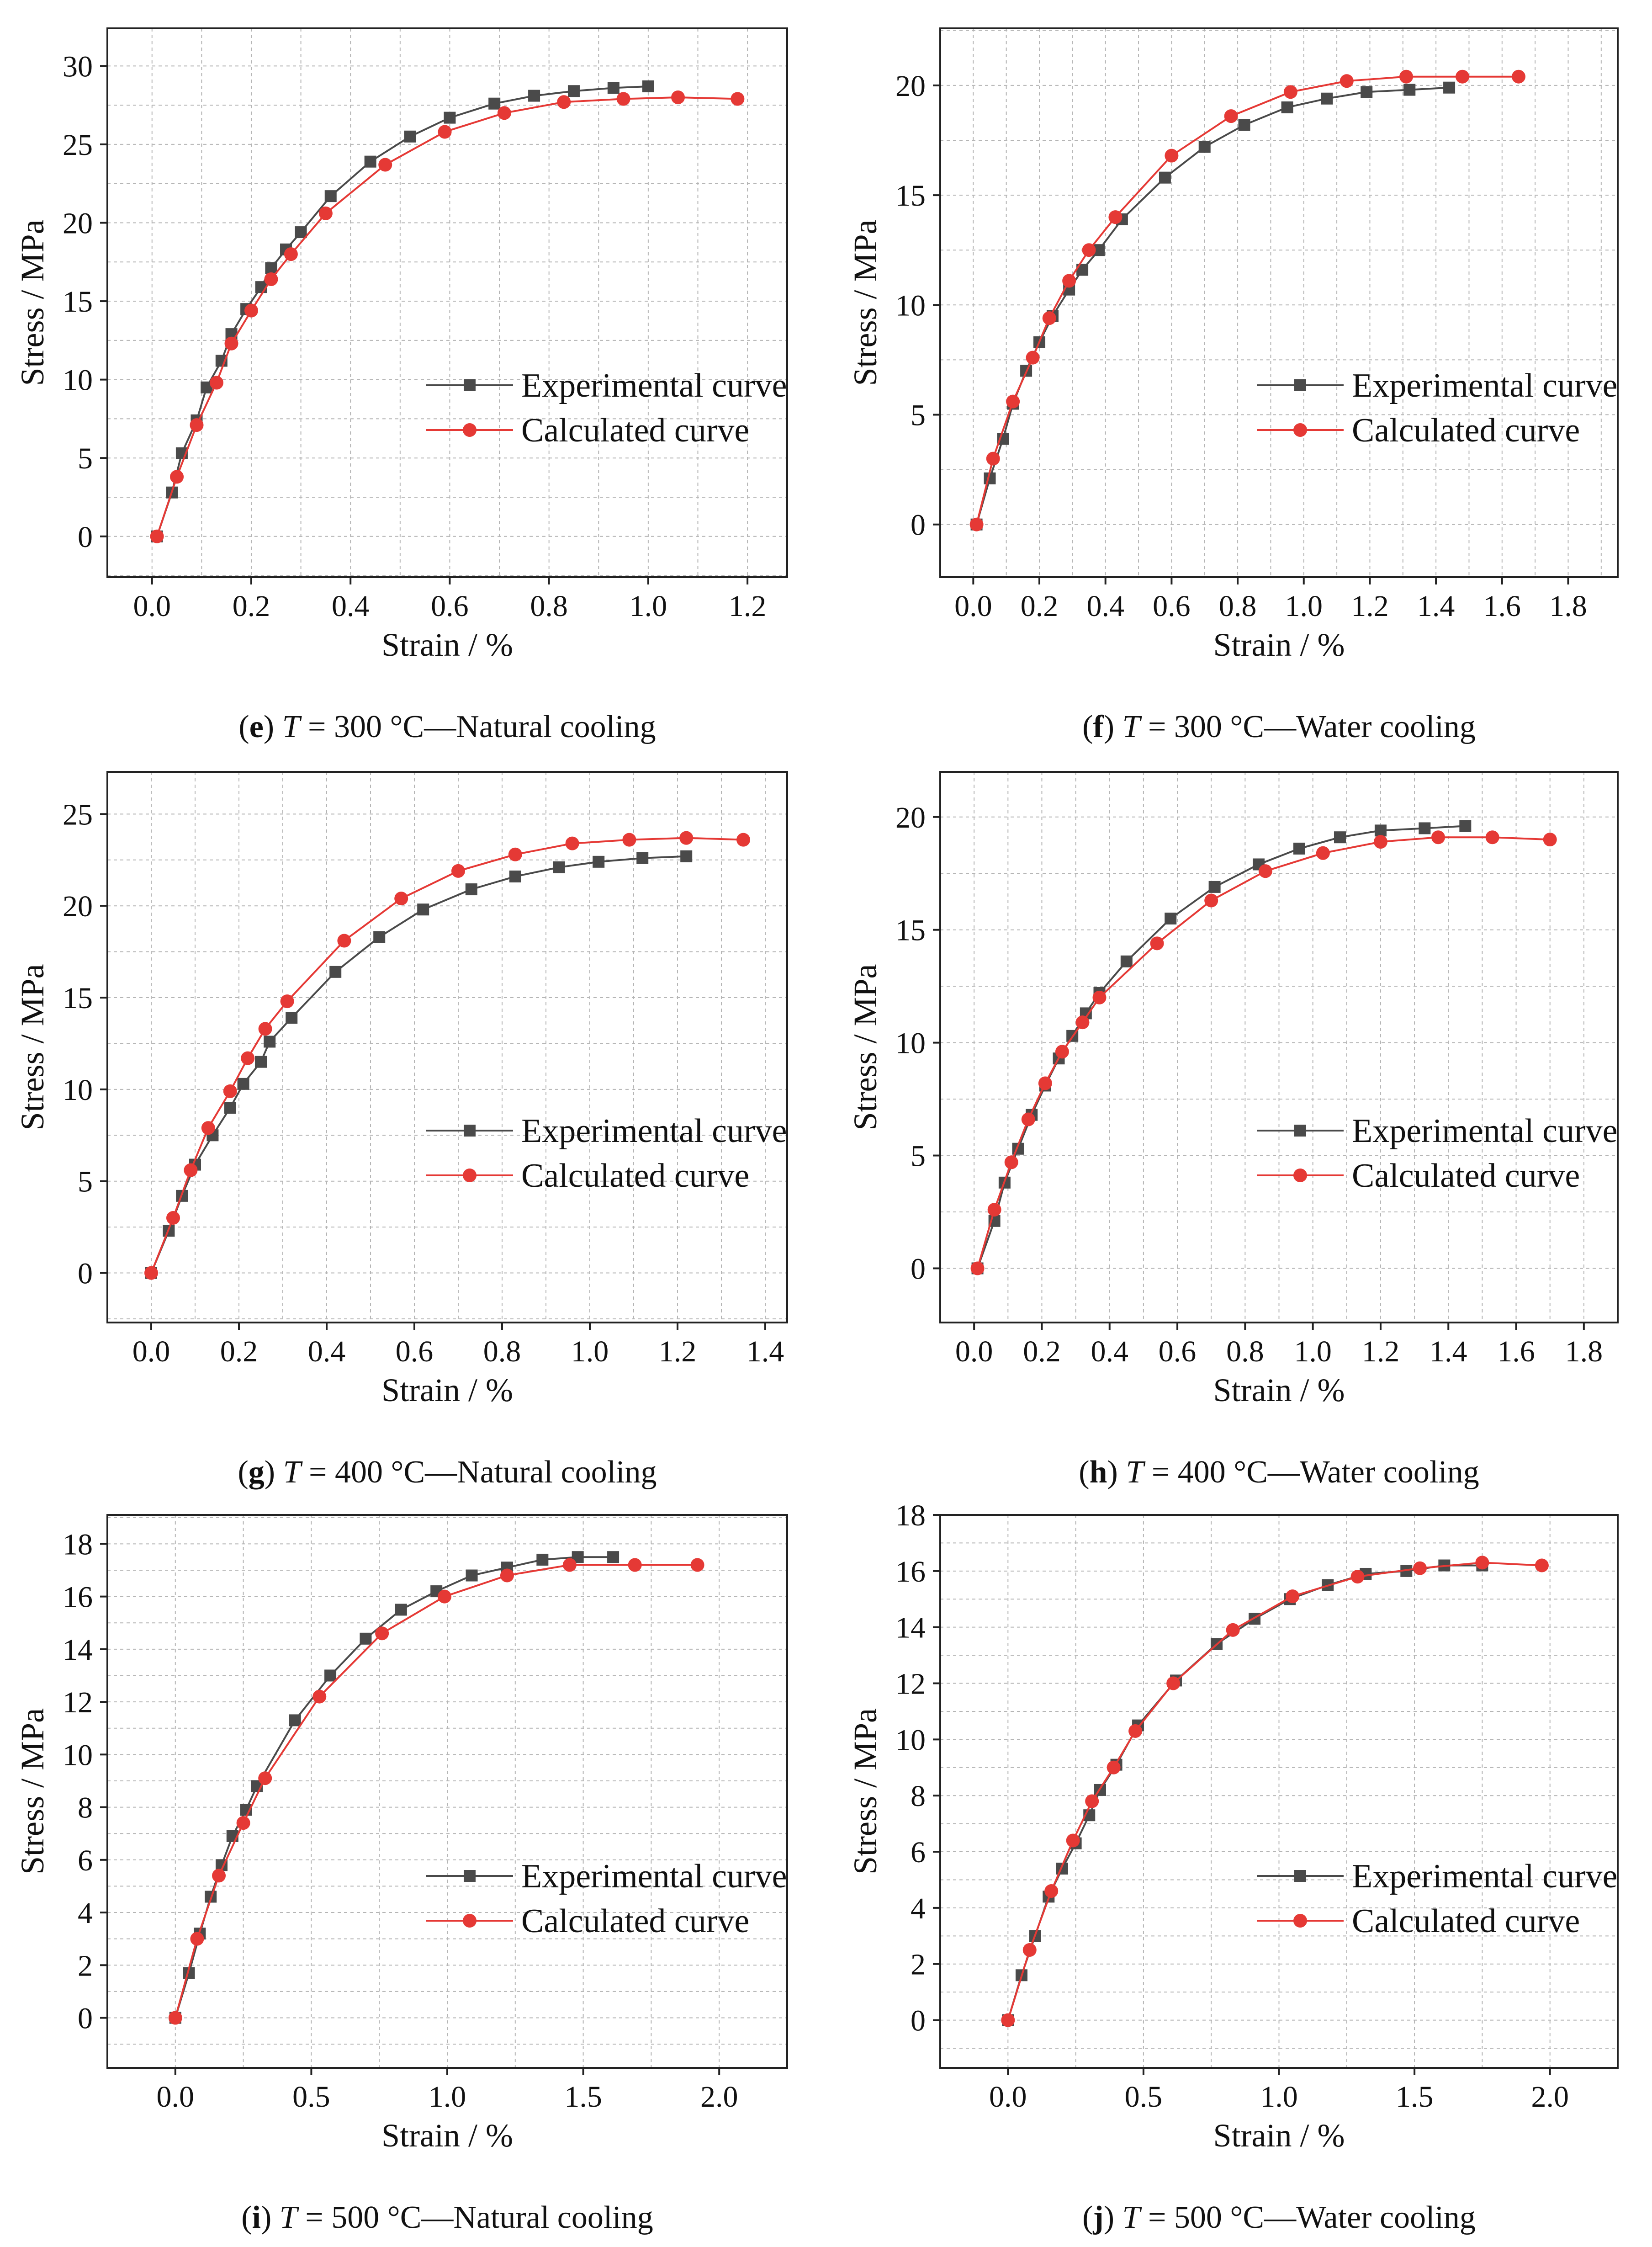  I want to click on y-tick-label: 5, so click(86, 458).